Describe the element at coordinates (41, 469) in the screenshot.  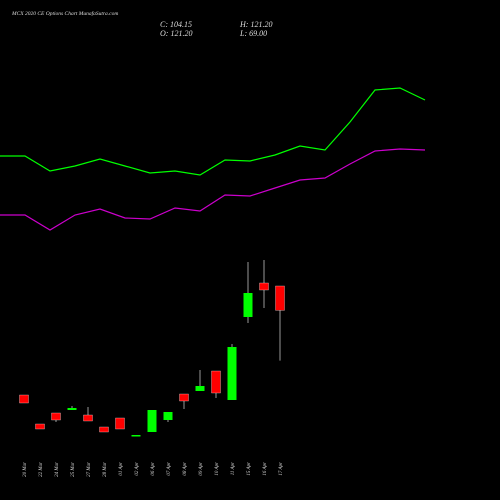
I see `x-tick-label: 22 Mar` at that location.